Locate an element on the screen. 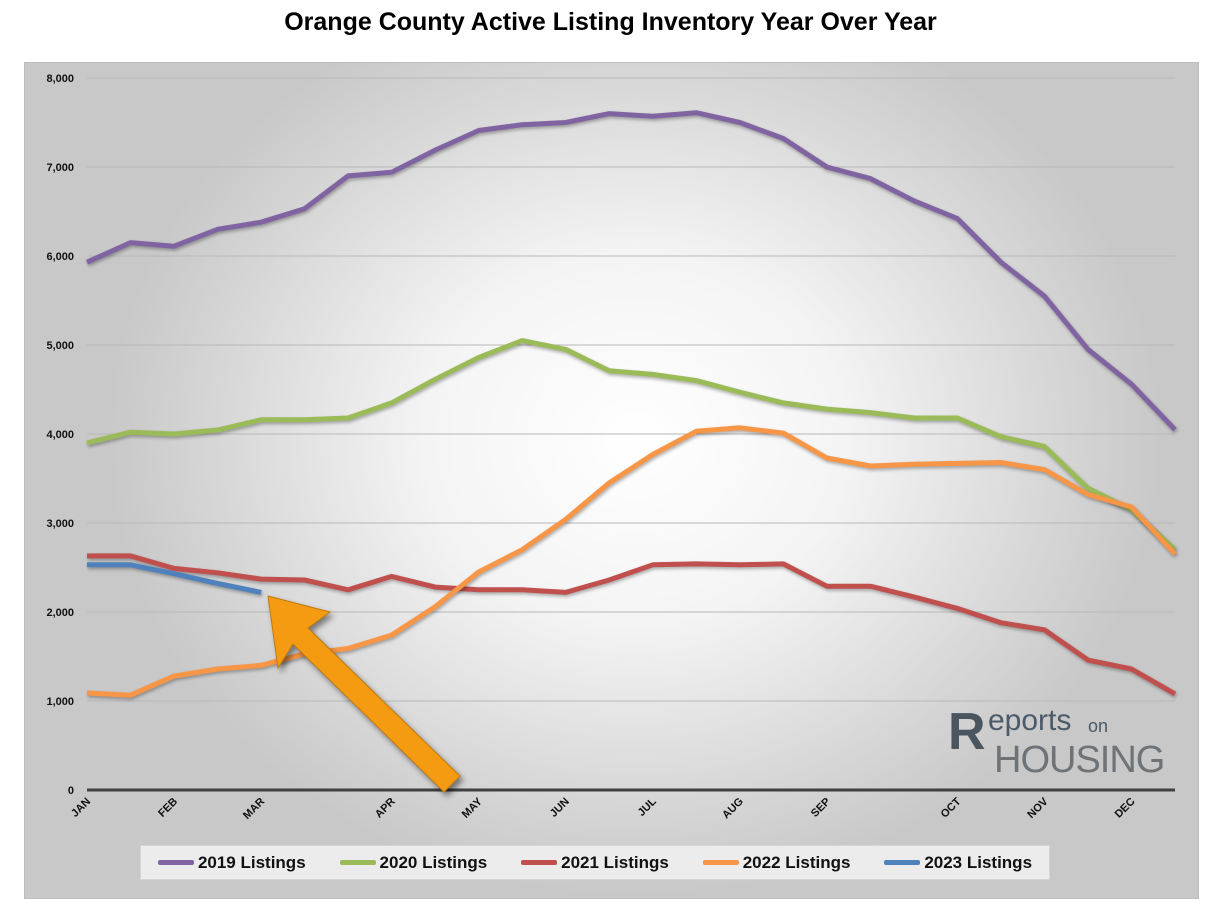  x-tick-label: JUN is located at coordinates (560, 808).